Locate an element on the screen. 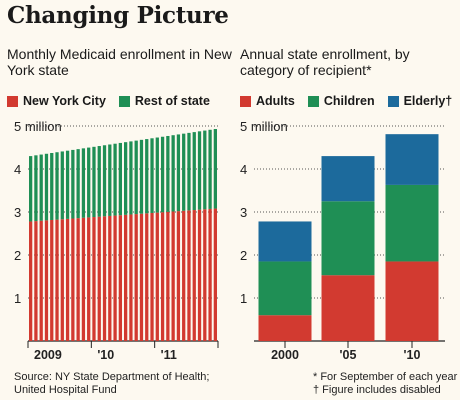 Image resolution: width=460 pixels, height=400 pixels. right-xtick-label: '05 is located at coordinates (348, 355).